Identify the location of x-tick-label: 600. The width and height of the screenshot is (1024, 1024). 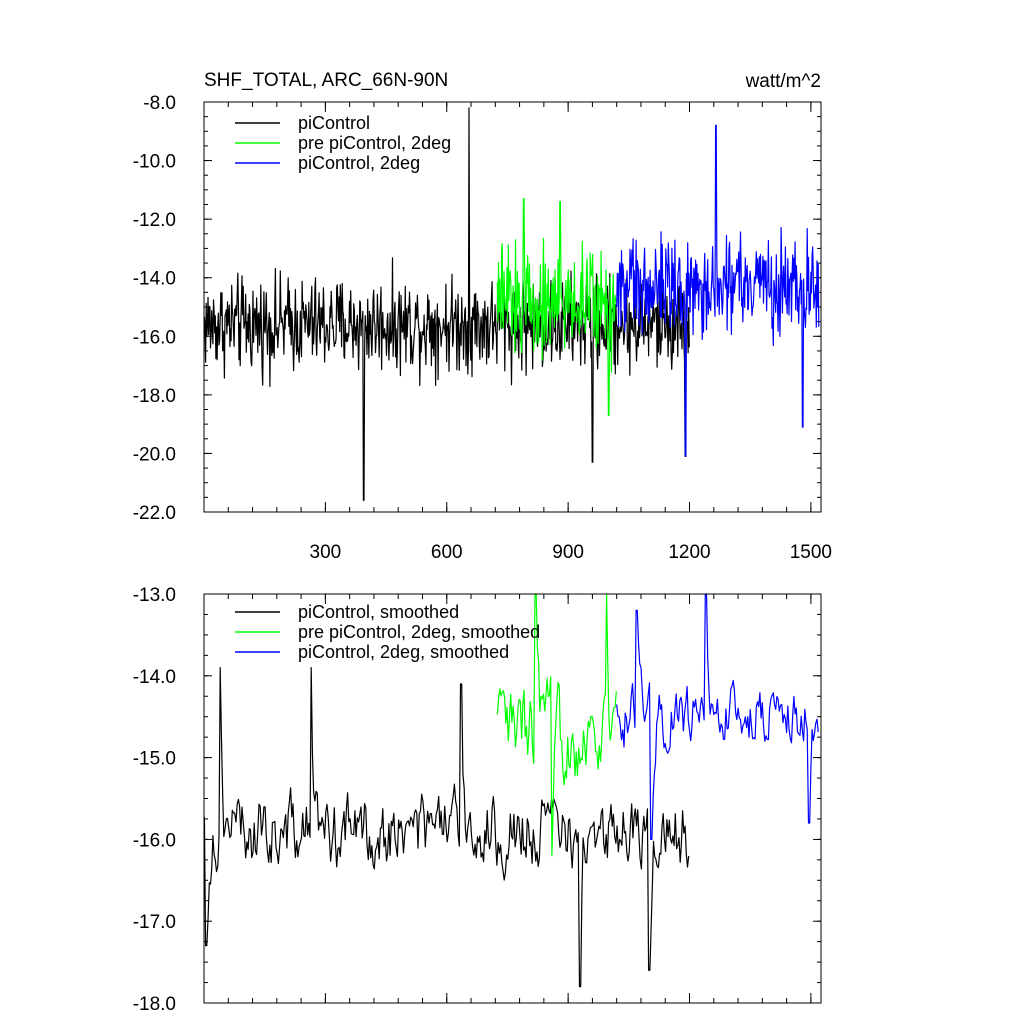
(447, 552).